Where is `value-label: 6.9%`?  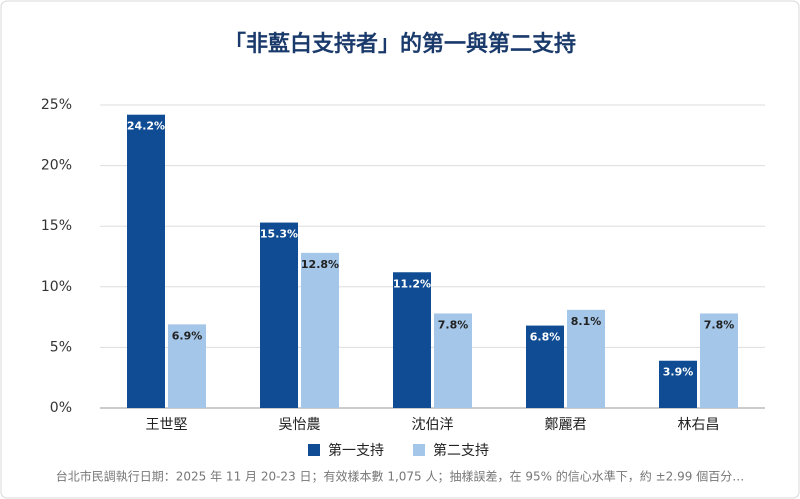 value-label: 6.9% is located at coordinates (187, 335).